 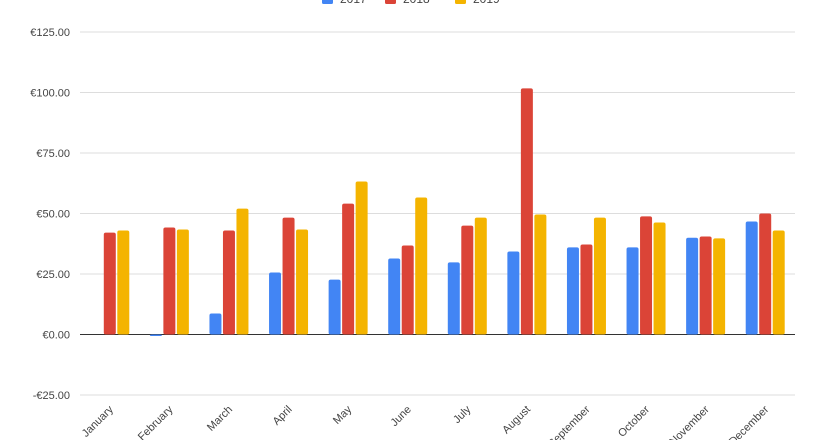 What do you see at coordinates (361, 258) in the screenshot?
I see `bar-2019-may` at bounding box center [361, 258].